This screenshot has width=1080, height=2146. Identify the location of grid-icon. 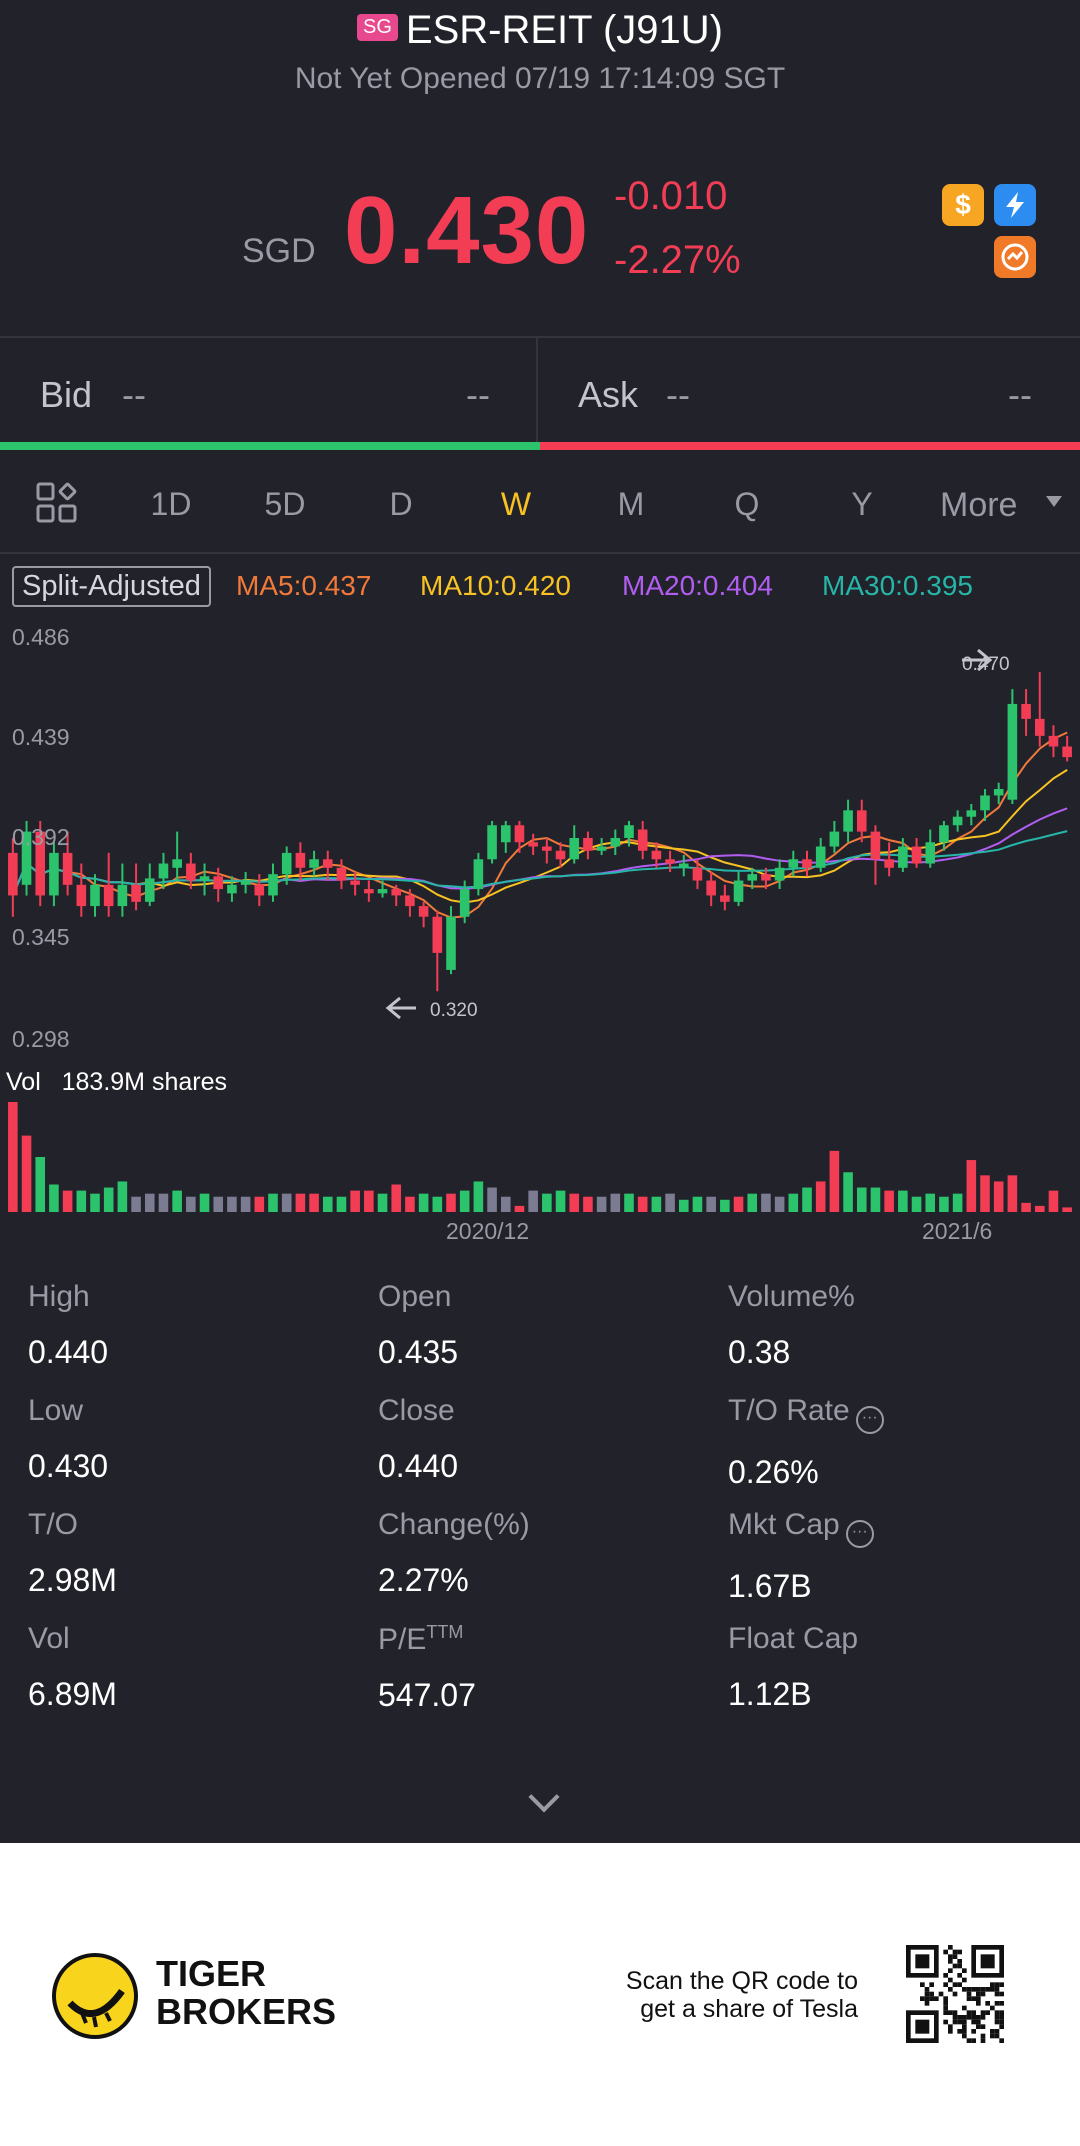
(57, 503).